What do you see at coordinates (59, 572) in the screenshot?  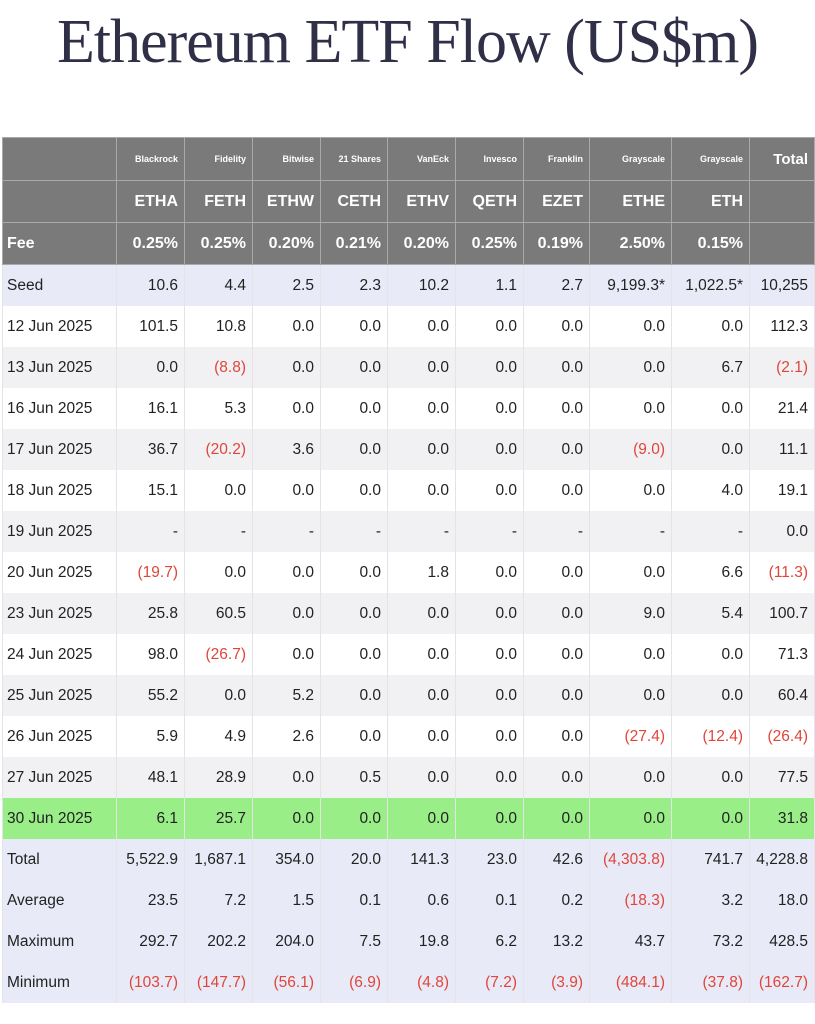 I see `row-label: 20 Jun 2025` at bounding box center [59, 572].